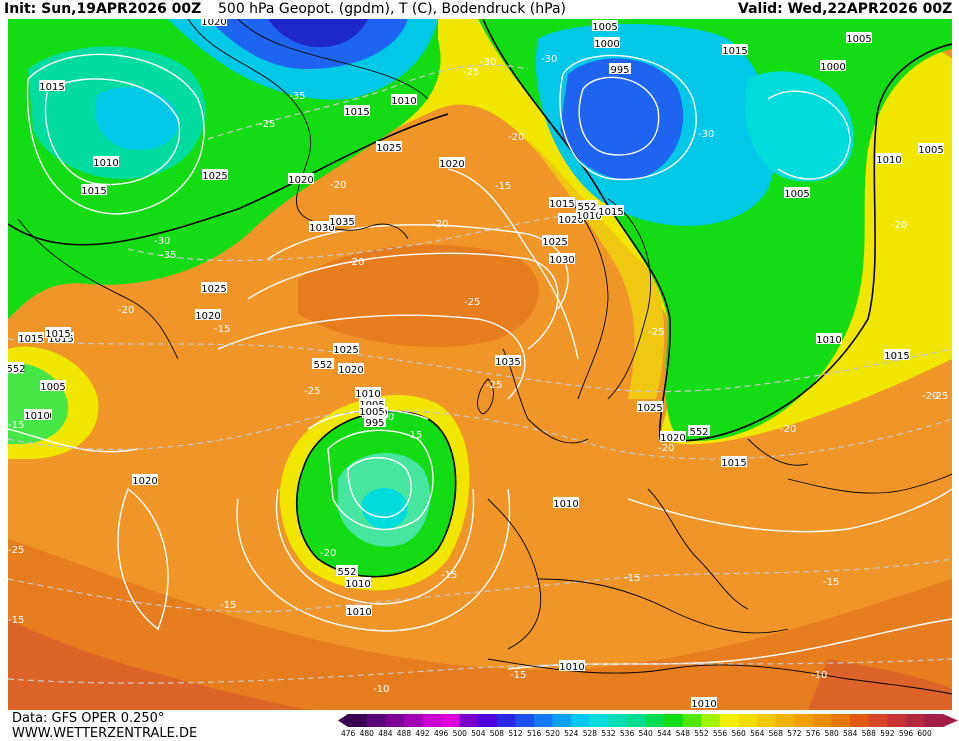 This screenshot has height=741, width=959. What do you see at coordinates (143, 559) in the screenshot?
I see `isobar-southwest` at bounding box center [143, 559].